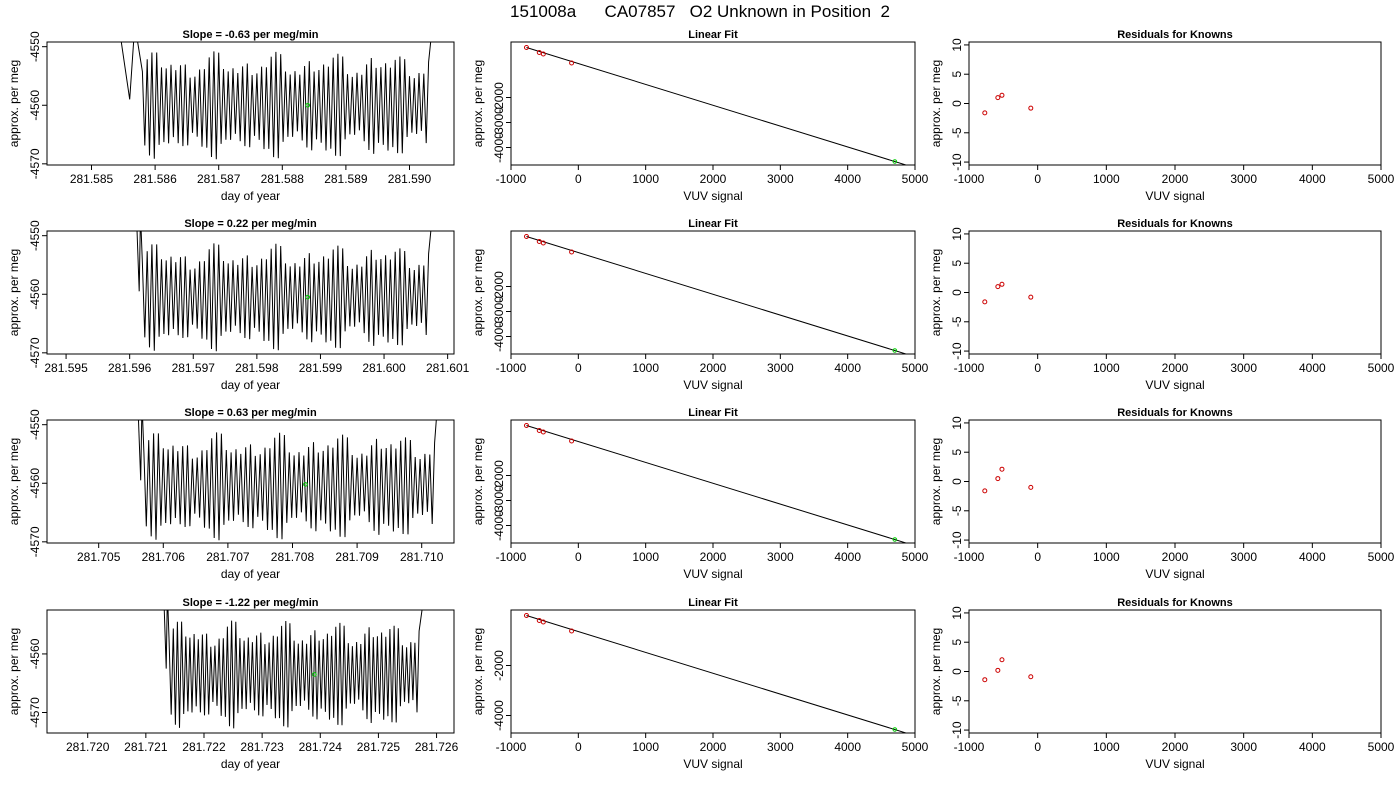 The width and height of the screenshot is (1400, 800). Describe the element at coordinates (499, 500) in the screenshot. I see `y-tick-label: -3000` at that location.